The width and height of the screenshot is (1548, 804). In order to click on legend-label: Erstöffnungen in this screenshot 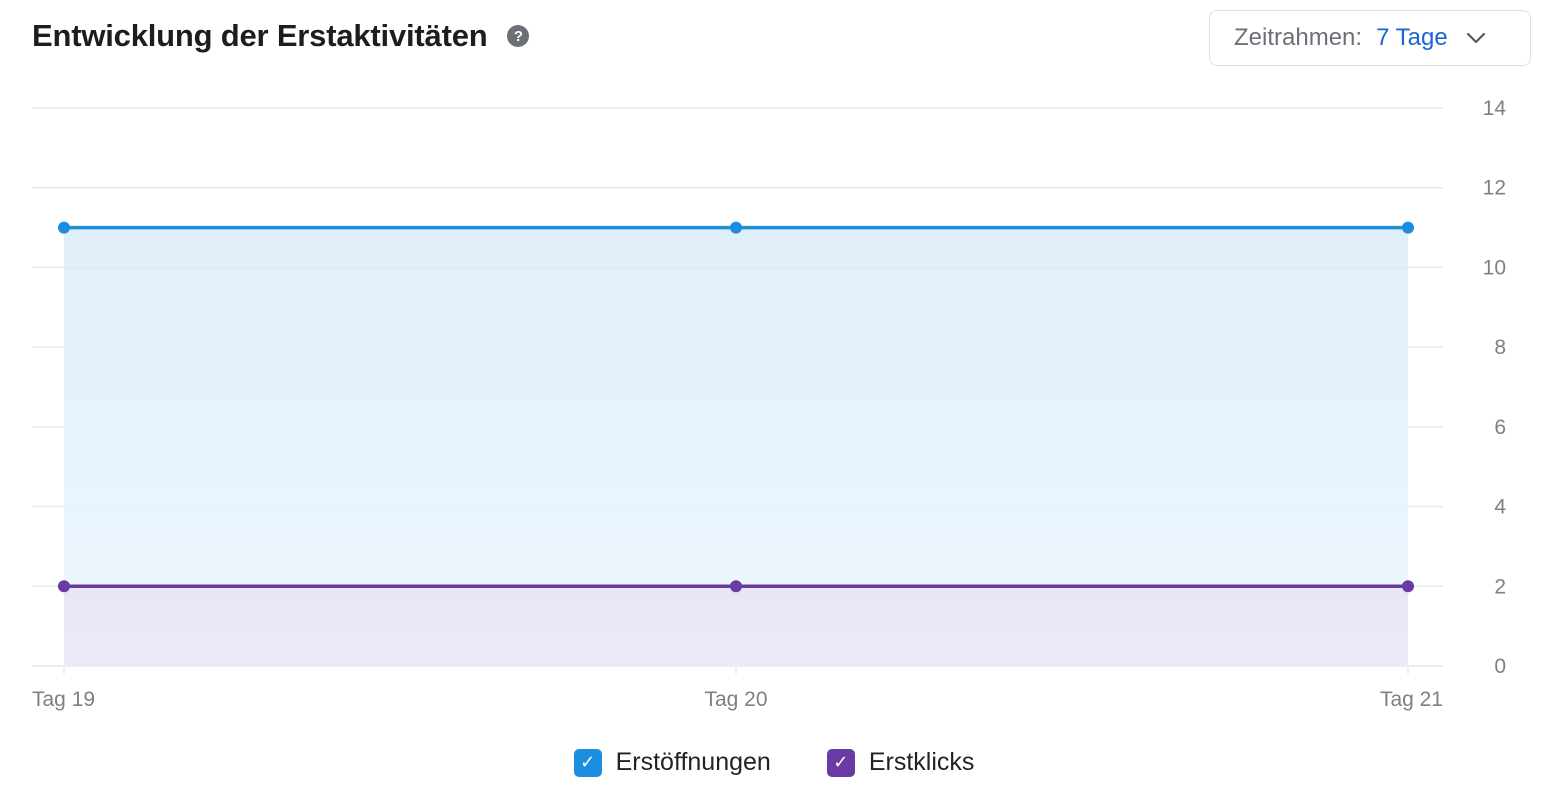, I will do `click(693, 762)`.